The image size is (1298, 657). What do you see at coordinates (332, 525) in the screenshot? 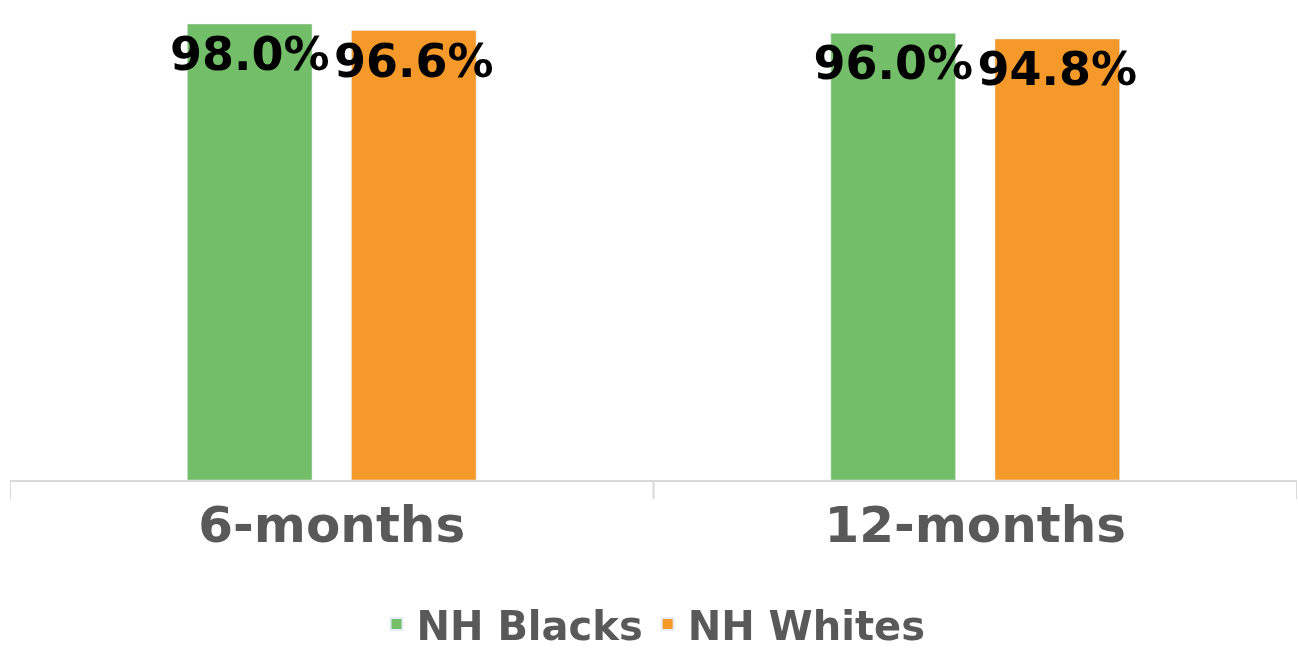
I see `x-tick-label: 6-months` at bounding box center [332, 525].